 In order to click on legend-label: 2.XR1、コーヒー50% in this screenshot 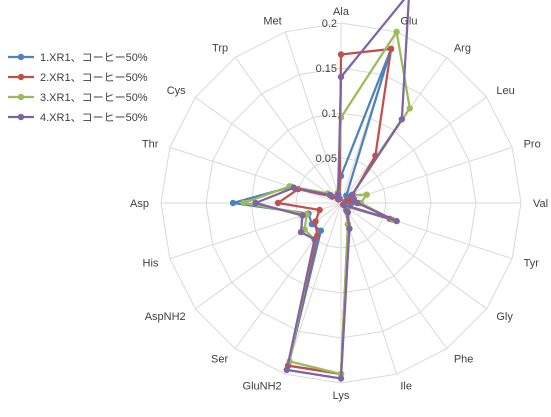, I will do `click(94, 77)`.